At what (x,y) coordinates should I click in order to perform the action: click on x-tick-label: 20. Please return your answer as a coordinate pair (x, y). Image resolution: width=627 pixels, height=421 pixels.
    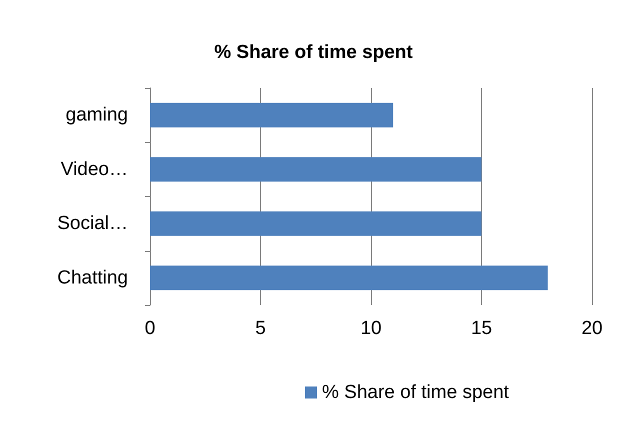
    Looking at the image, I should click on (592, 328).